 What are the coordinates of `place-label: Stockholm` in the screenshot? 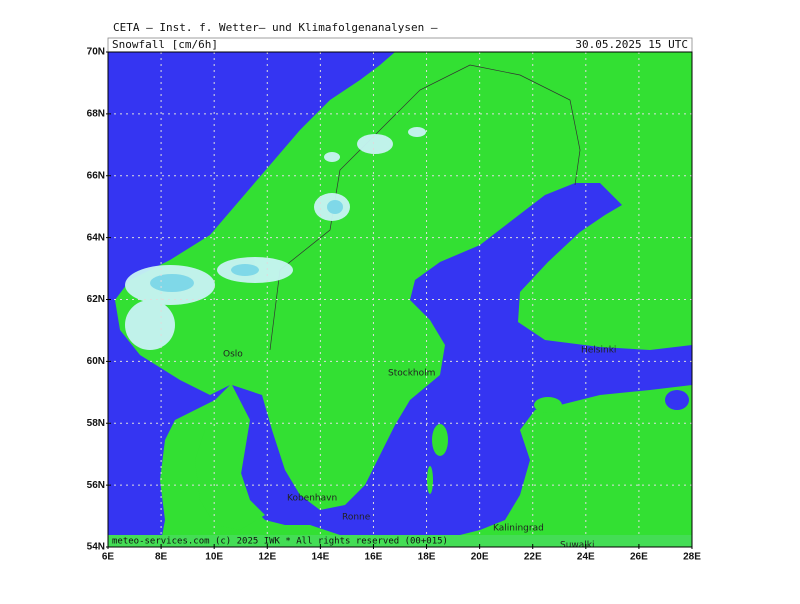 It's located at (411, 374).